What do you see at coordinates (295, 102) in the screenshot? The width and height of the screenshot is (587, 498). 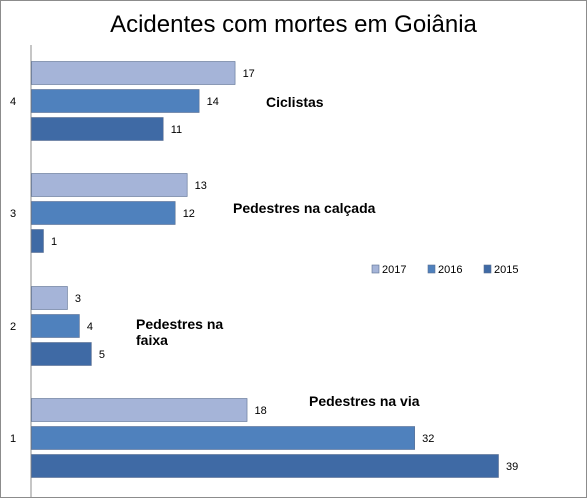 I see `category-annotation: Ciclistas` at bounding box center [295, 102].